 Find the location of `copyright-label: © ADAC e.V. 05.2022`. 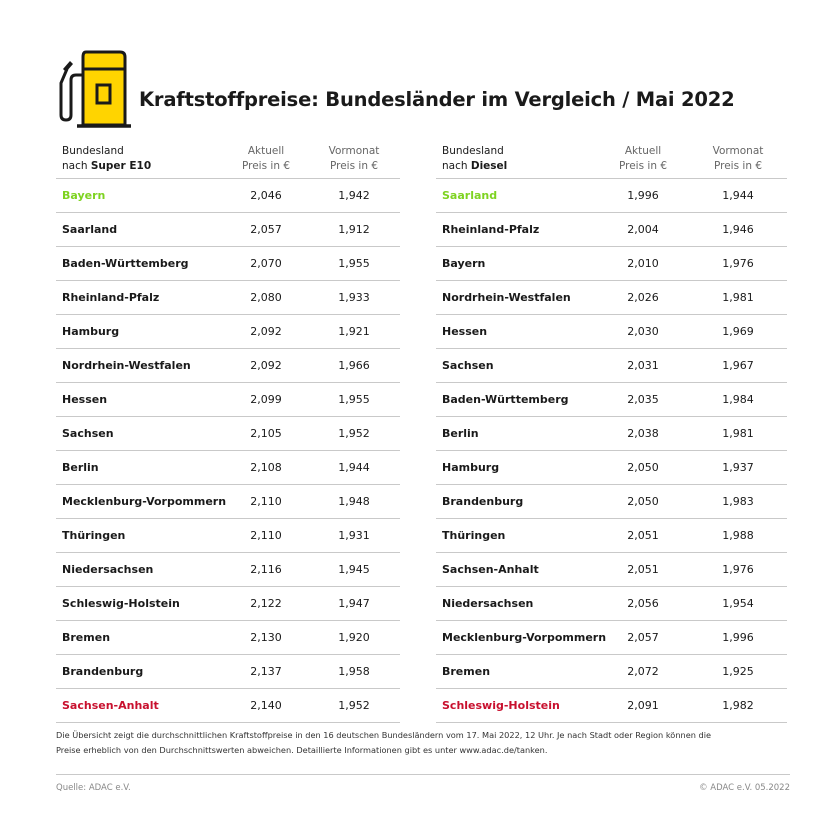

copyright-label: © ADAC e.V. 05.2022 is located at coordinates (744, 788).